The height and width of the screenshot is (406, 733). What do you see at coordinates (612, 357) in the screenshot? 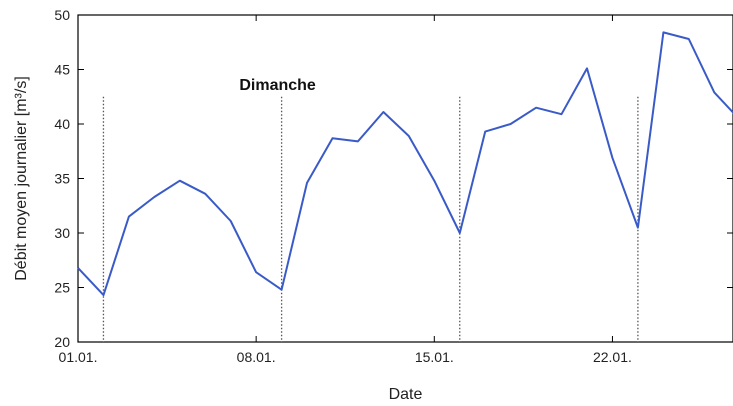
I see `x-tick-label-3: 22.01.` at bounding box center [612, 357].